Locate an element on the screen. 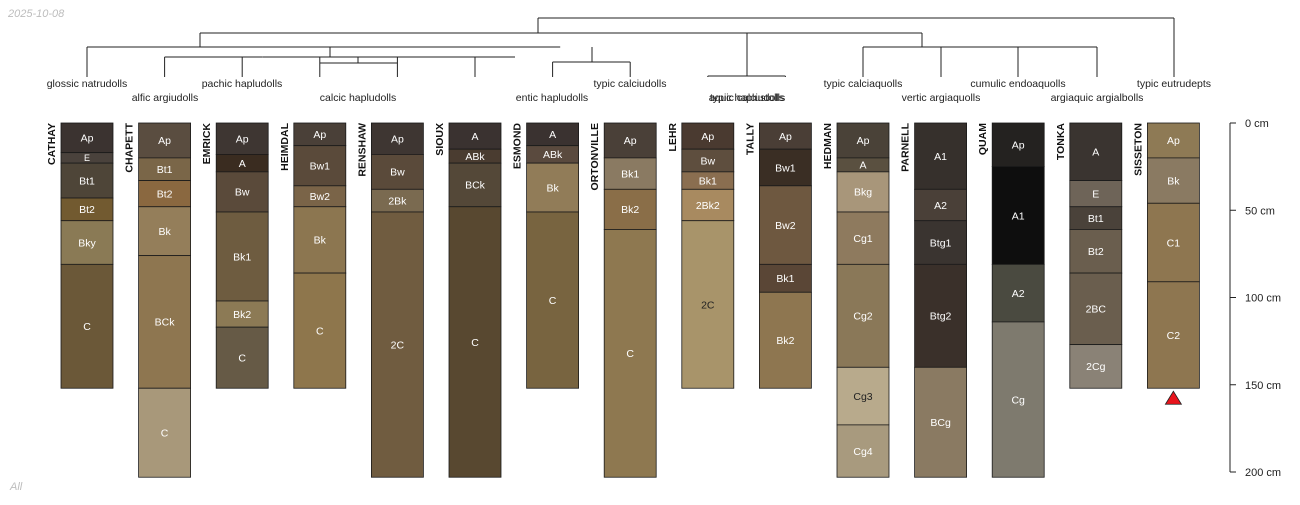  soil-profile: A E Bt1 Bt2 2BC 2Cg TONKA is located at coordinates (1089, 256).